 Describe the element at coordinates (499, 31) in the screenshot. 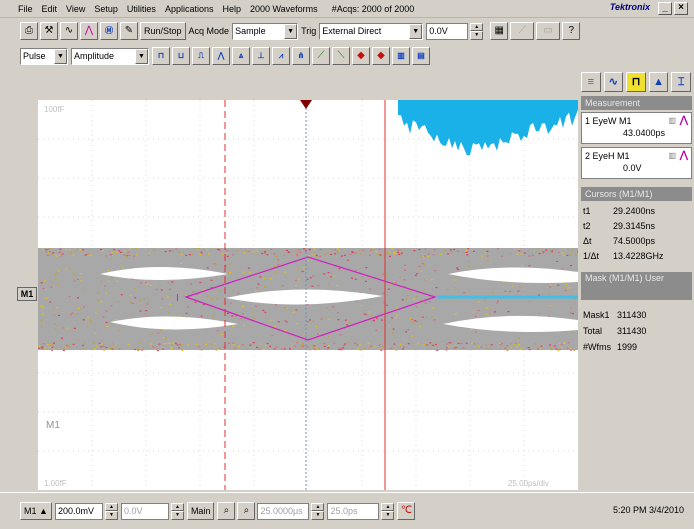

I see `grid-icon: ▦` at that location.